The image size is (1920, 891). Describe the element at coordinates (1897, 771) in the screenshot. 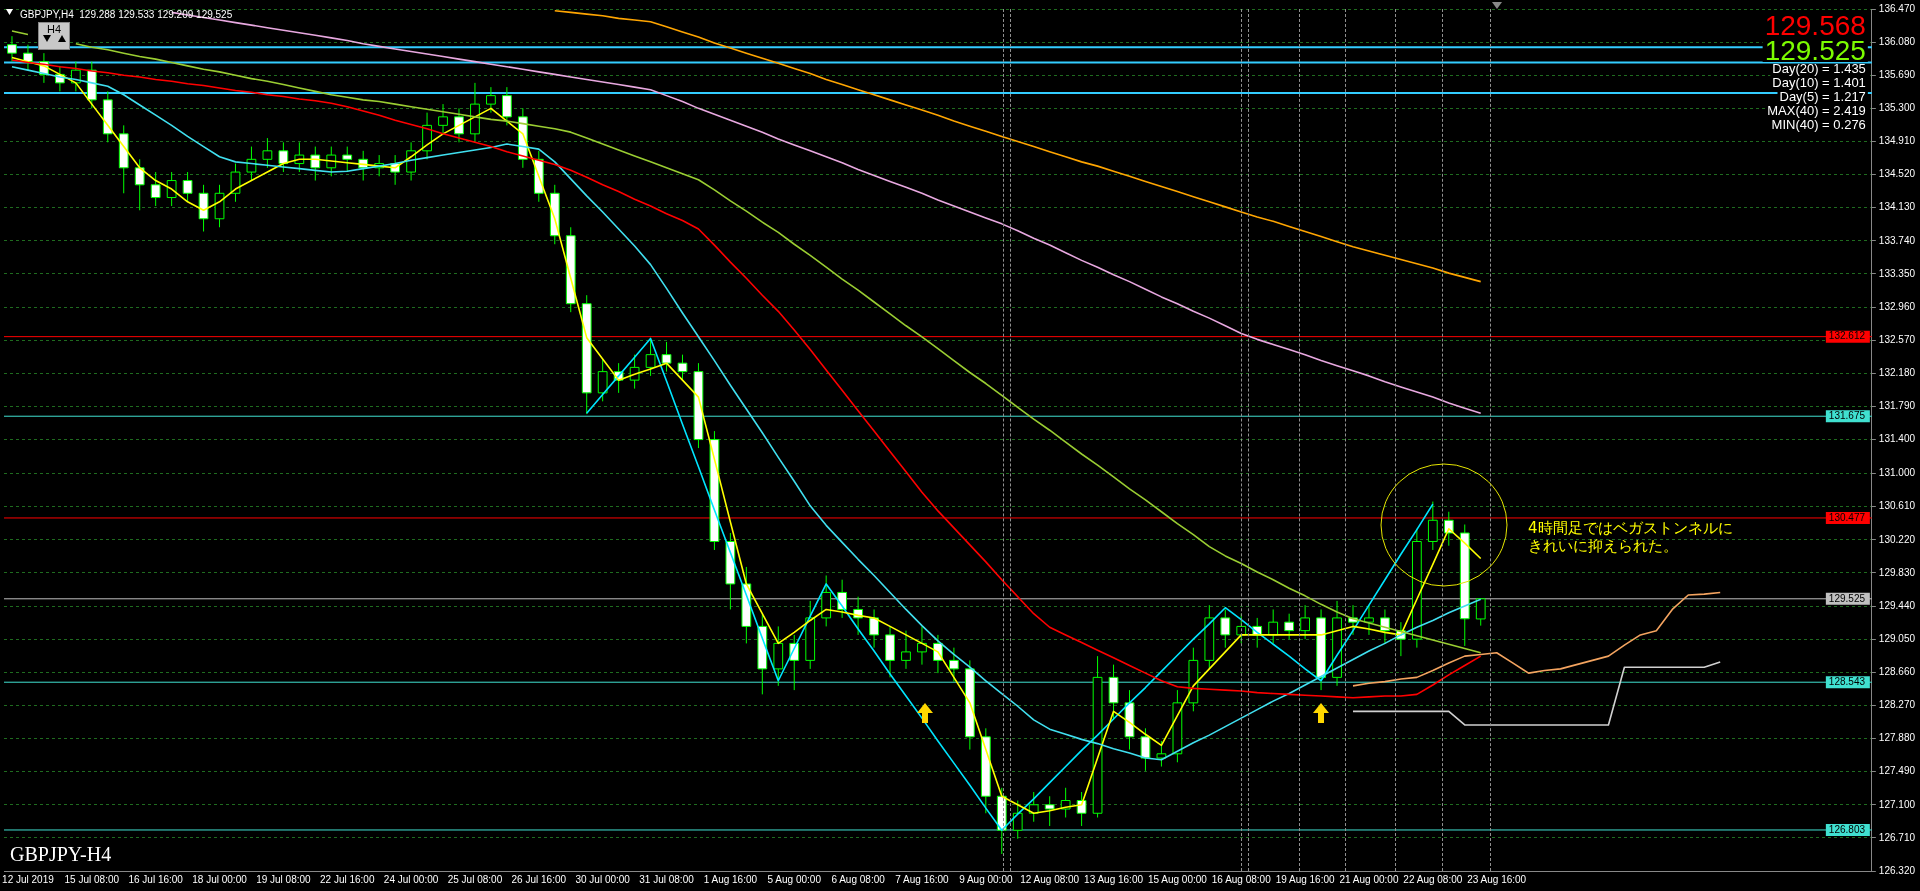

I see `y-tick-label: 127.490` at that location.